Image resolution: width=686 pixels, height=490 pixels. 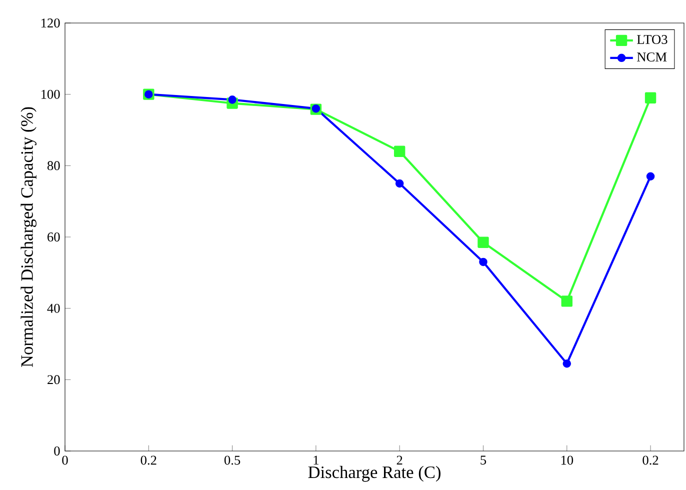 What do you see at coordinates (57, 451) in the screenshot?
I see `y-tick-label: 0` at bounding box center [57, 451].